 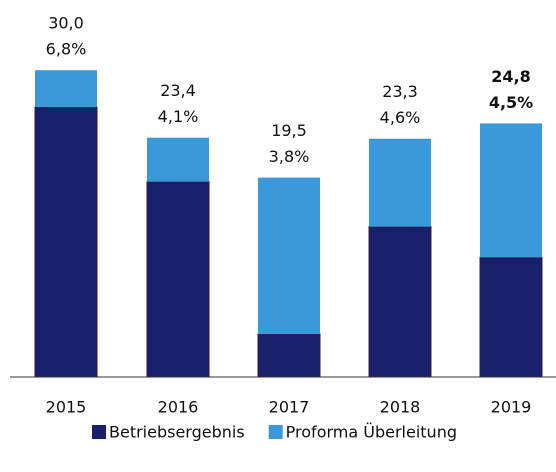 I want to click on x-tick-label: 2016, so click(x=178, y=407).